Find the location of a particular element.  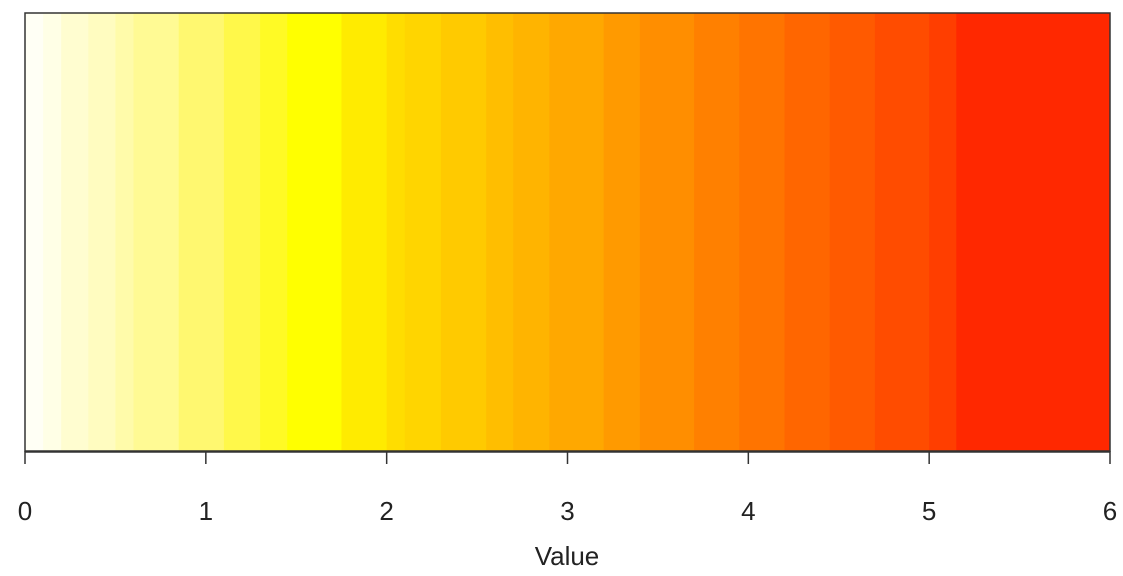

x-tick-label: 4 is located at coordinates (748, 511).